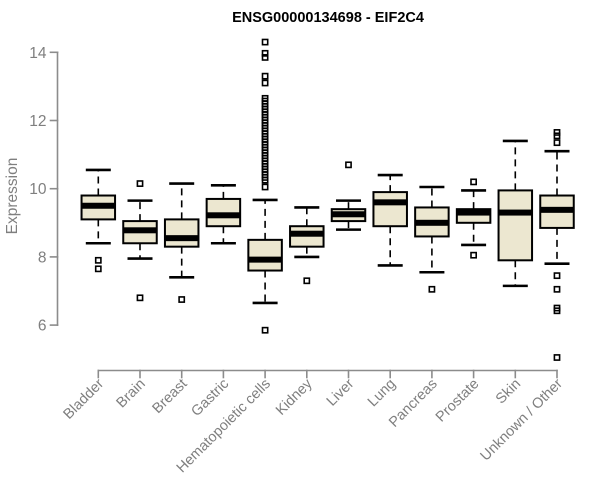  I want to click on y-tick-label: 8, so click(42, 257).